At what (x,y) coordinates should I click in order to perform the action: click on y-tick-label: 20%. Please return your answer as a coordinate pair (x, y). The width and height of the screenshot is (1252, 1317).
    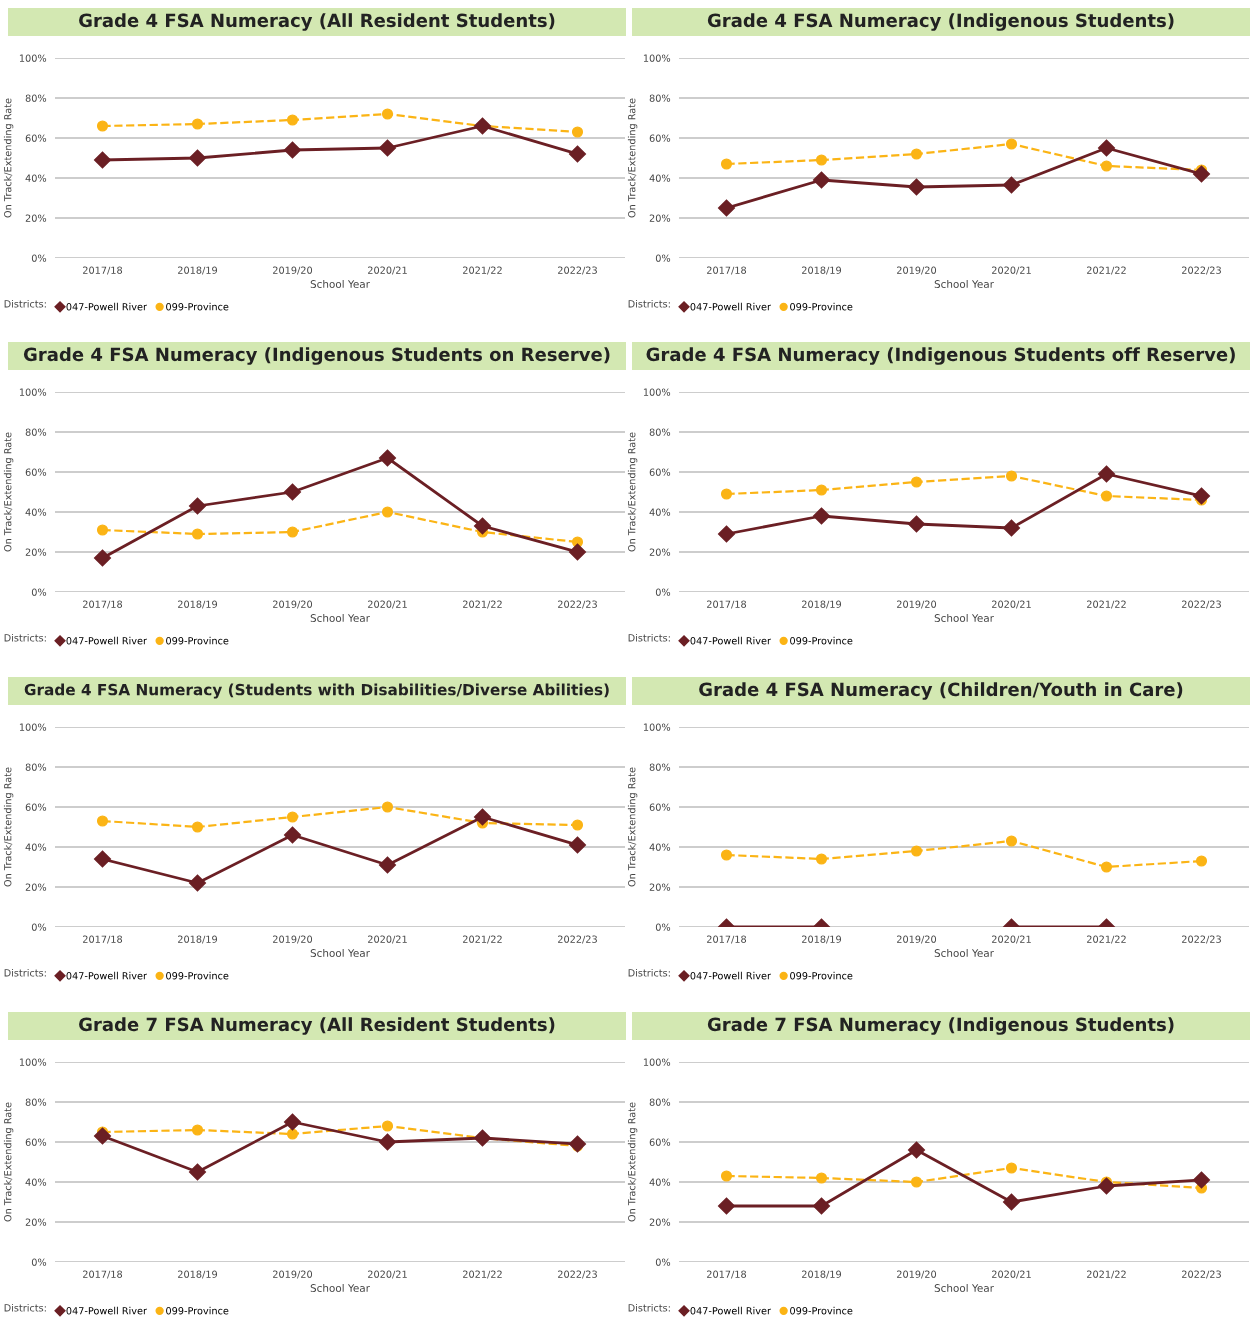
    Looking at the image, I should click on (660, 218).